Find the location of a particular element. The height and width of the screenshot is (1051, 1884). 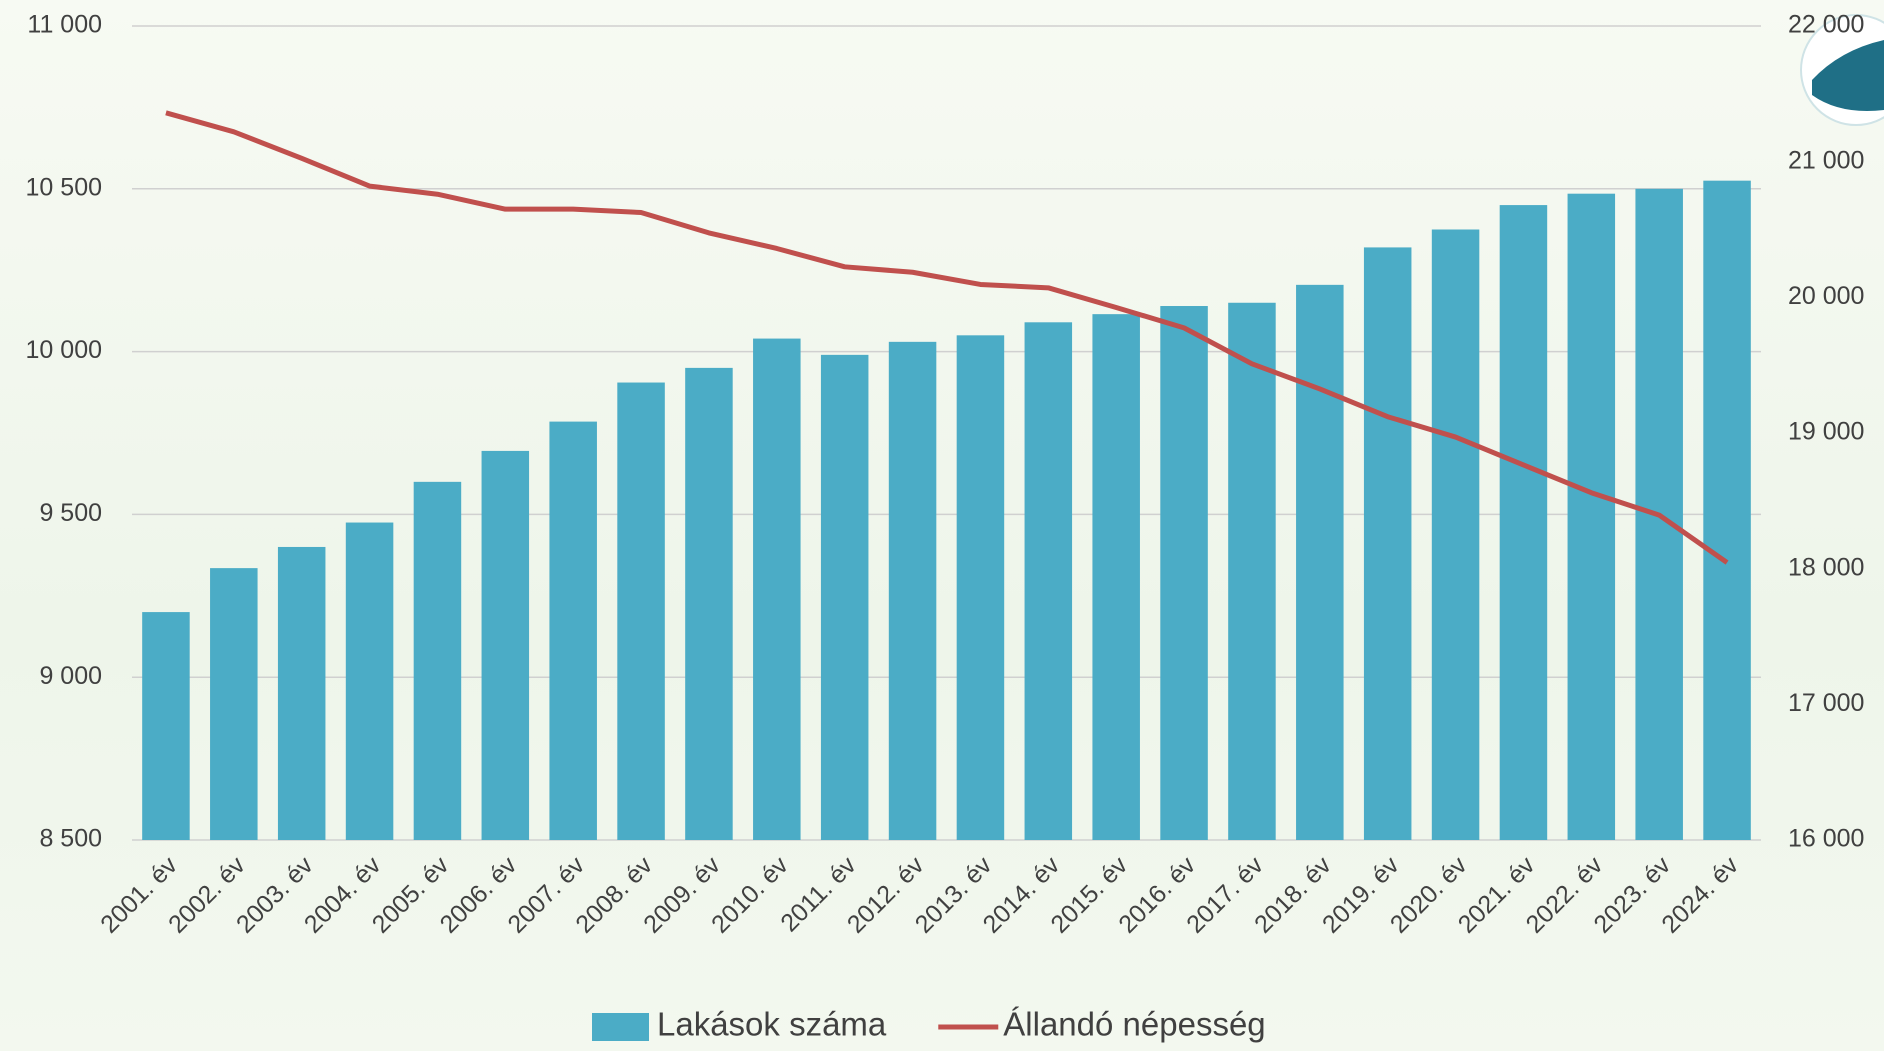

legend-label: Állandó népesség is located at coordinates (1134, 1024).